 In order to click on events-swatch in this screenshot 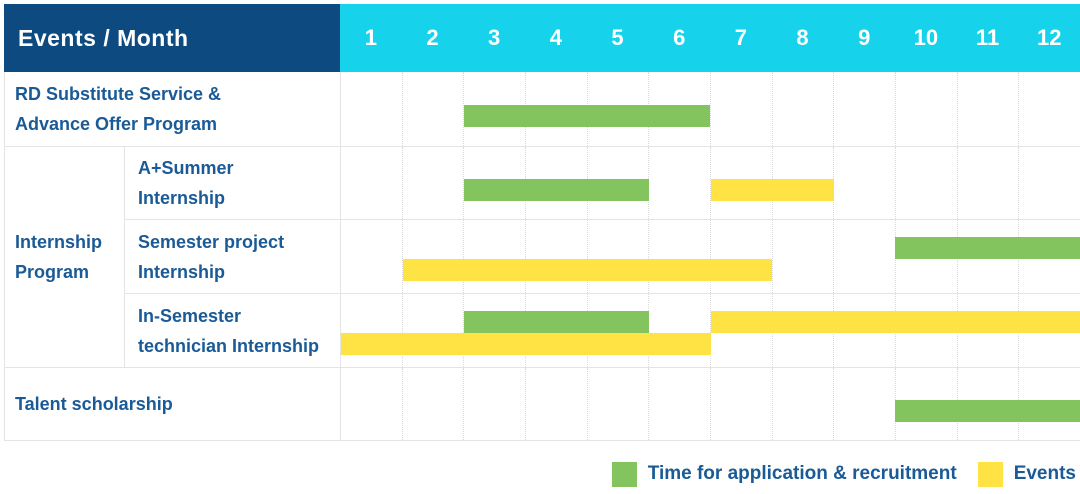, I will do `click(990, 474)`.